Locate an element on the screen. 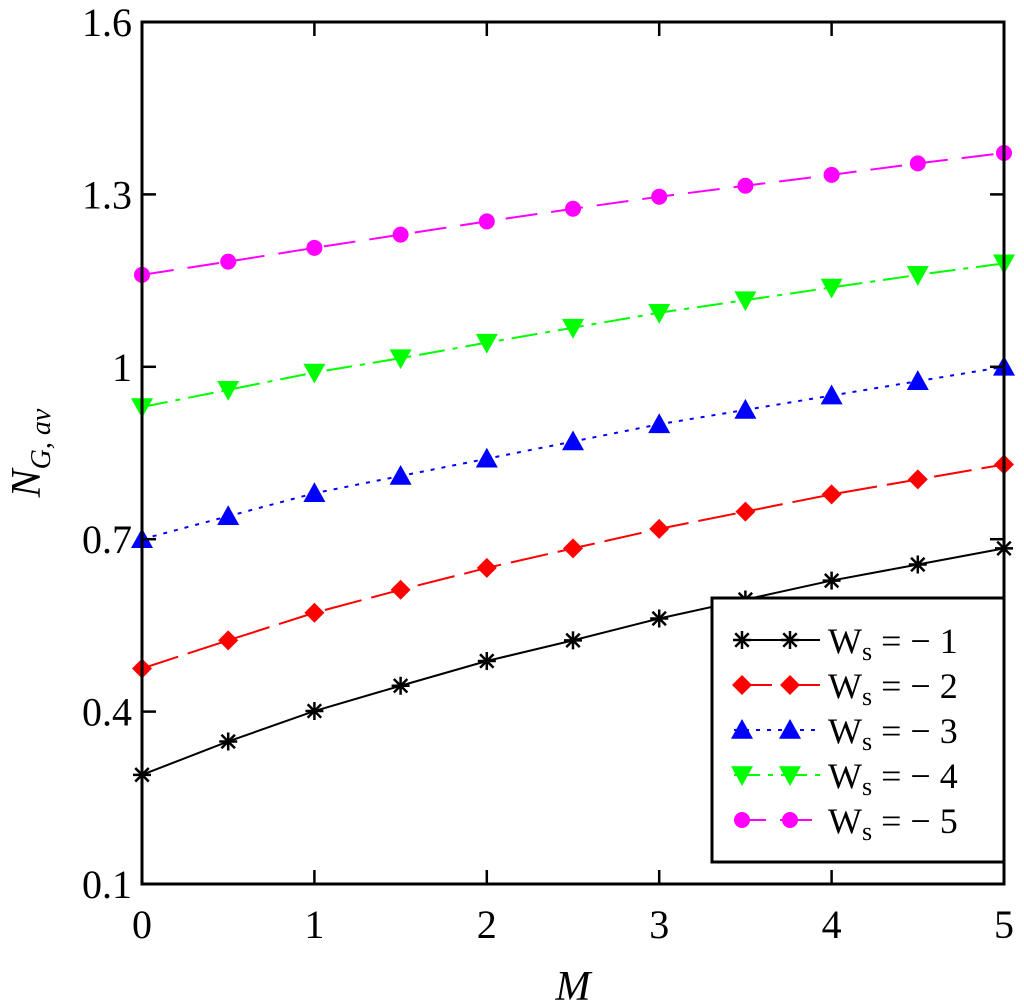  legend-entry: Ws = − 1 is located at coordinates (845, 643).